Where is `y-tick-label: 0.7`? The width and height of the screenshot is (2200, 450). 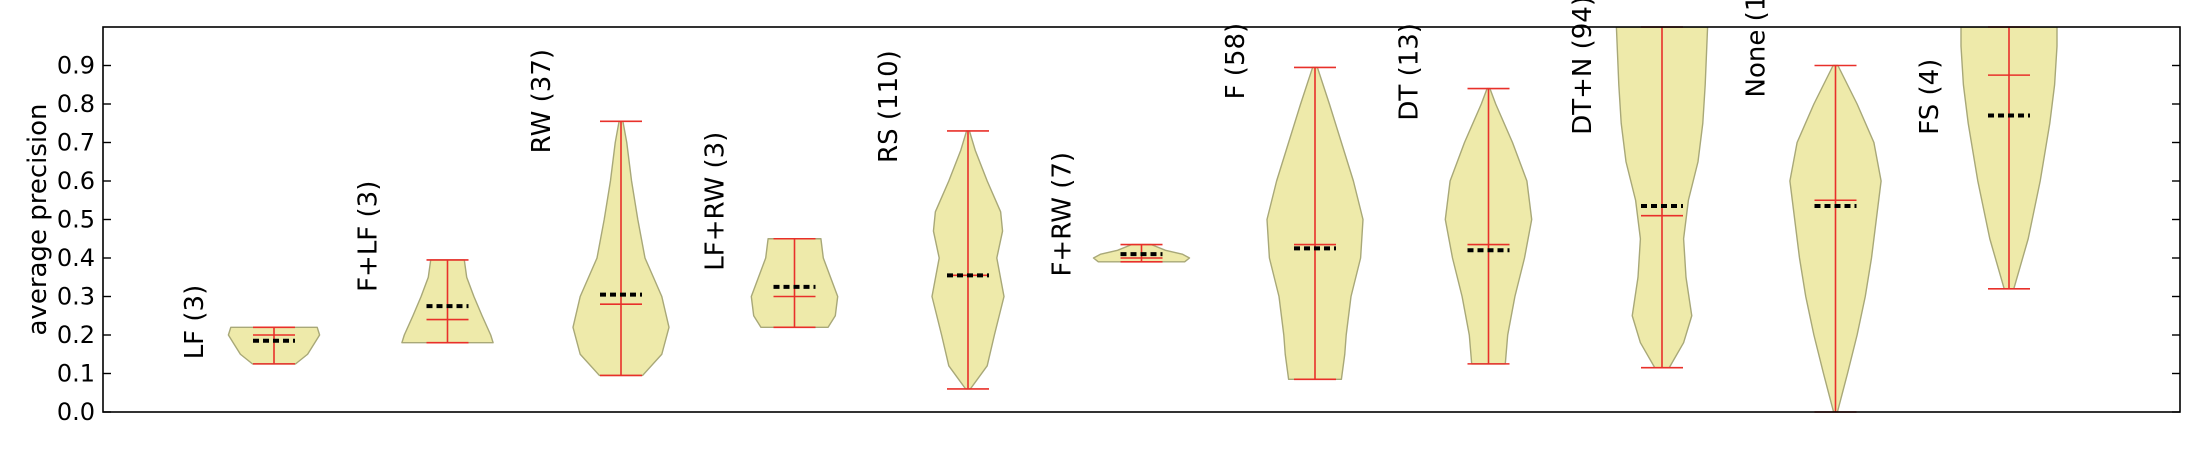 y-tick-label: 0.7 is located at coordinates (76, 143).